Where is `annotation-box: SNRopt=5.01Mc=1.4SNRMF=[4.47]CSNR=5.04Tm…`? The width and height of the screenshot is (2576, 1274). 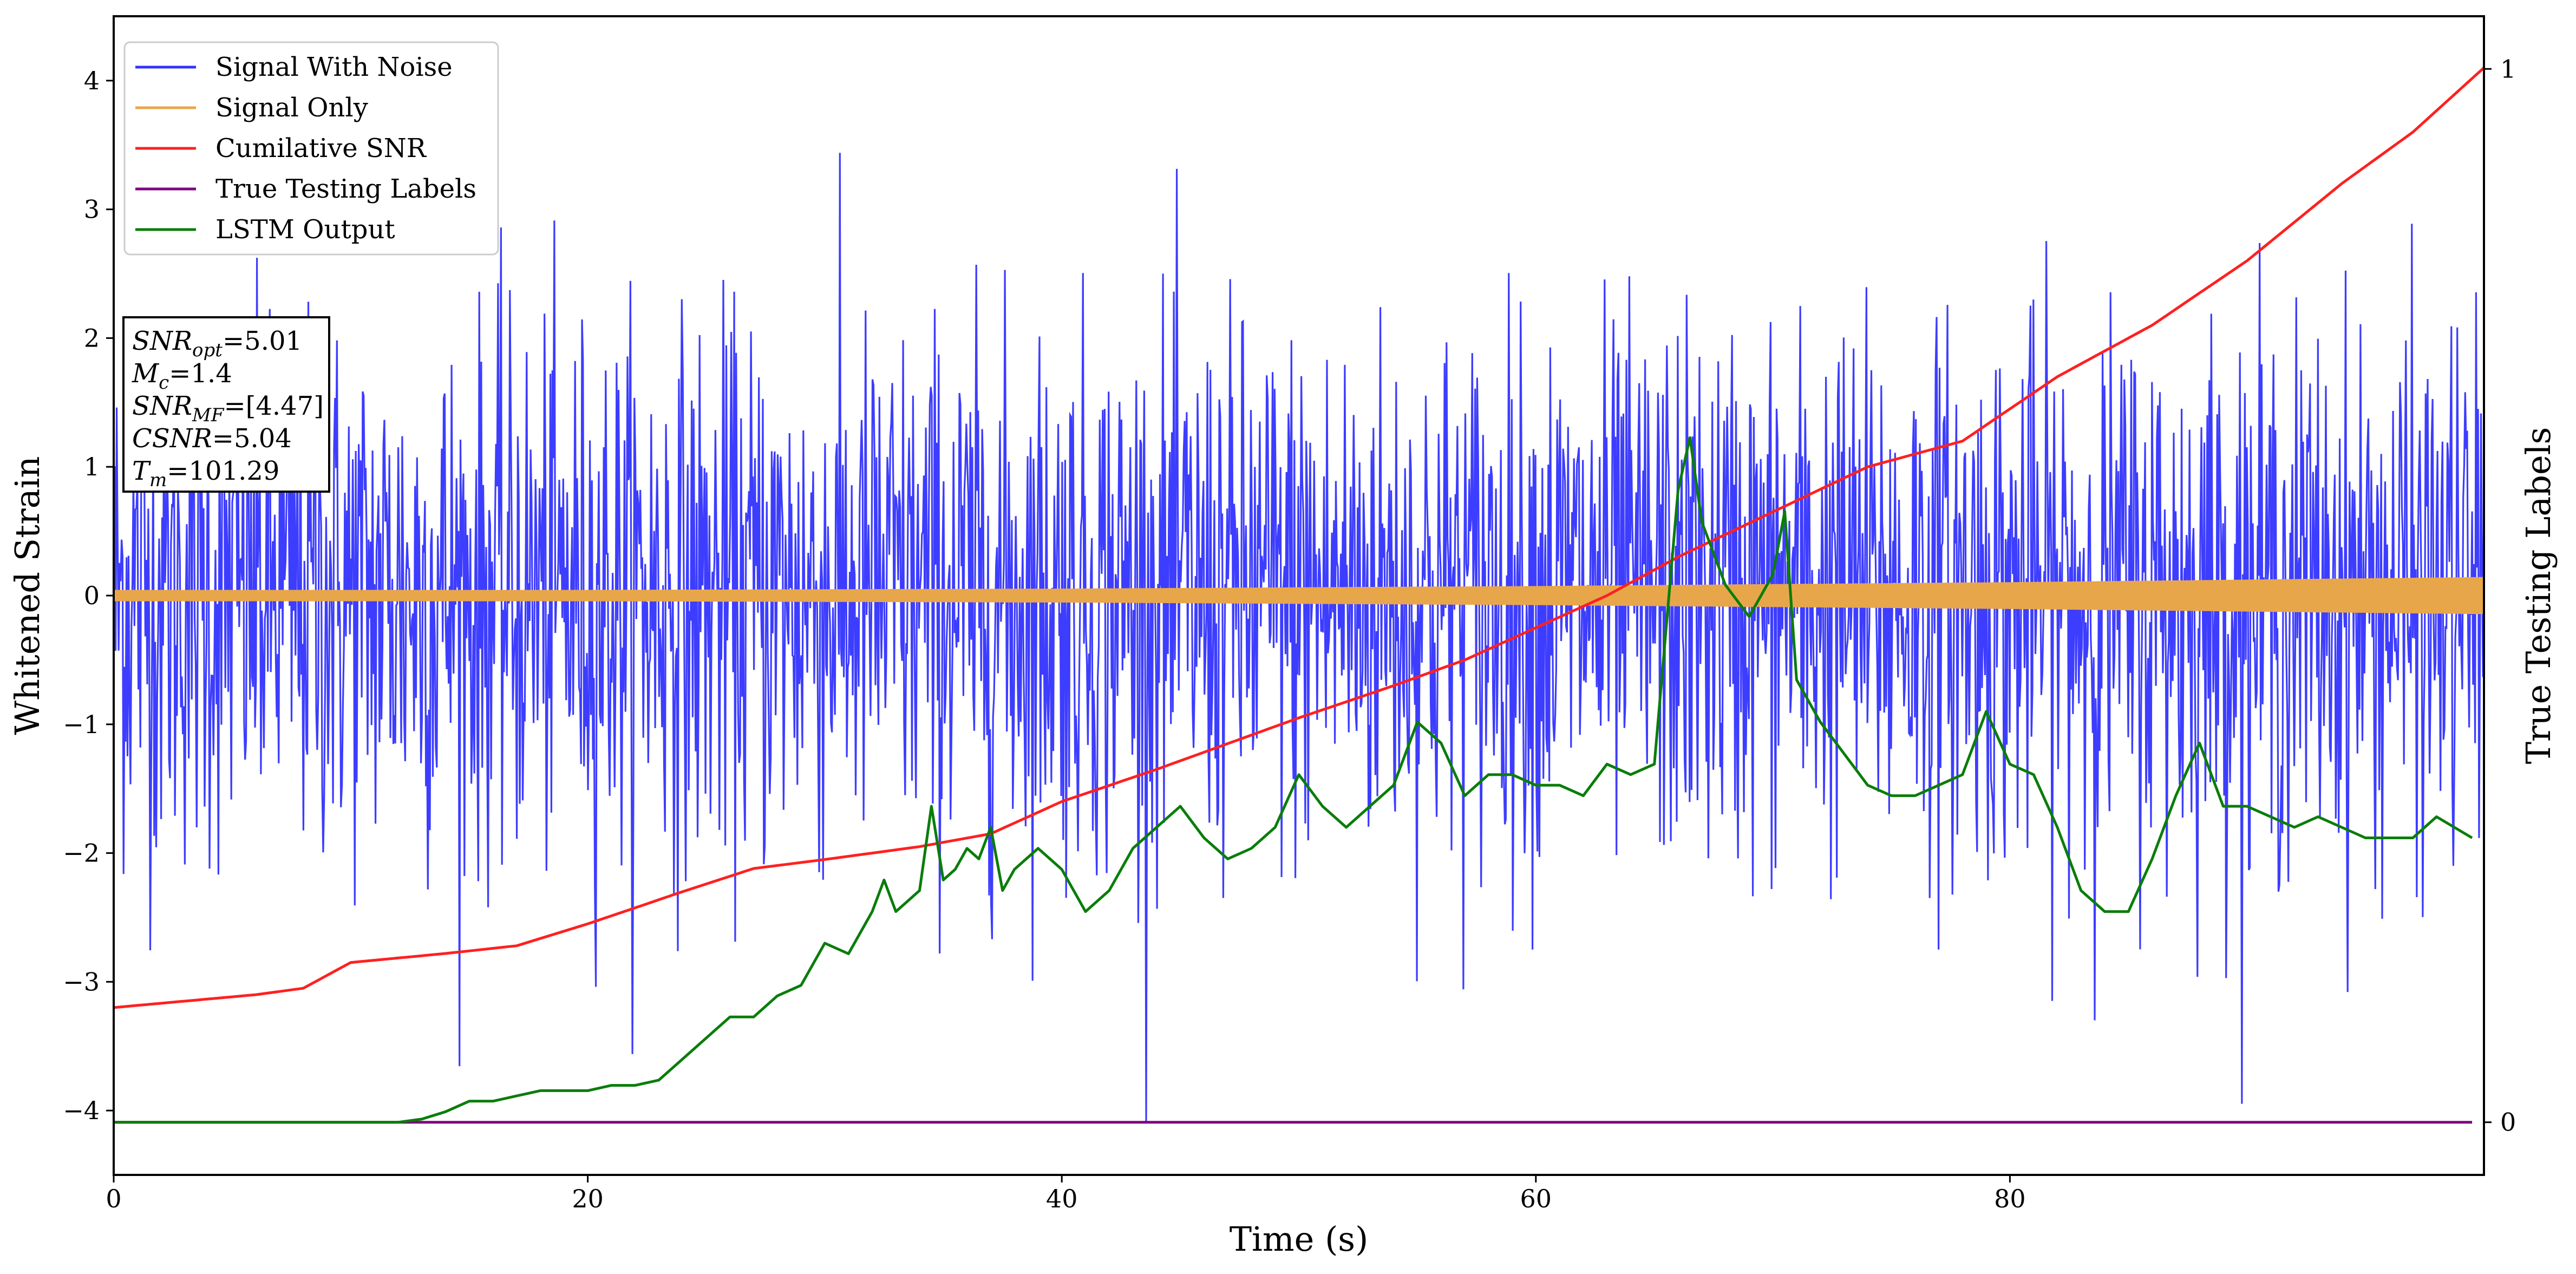
annotation-box: SNRopt=5.01Mc=1.4SNRMF=[4.47]CSNR=5.04Tm… is located at coordinates (226, 404).